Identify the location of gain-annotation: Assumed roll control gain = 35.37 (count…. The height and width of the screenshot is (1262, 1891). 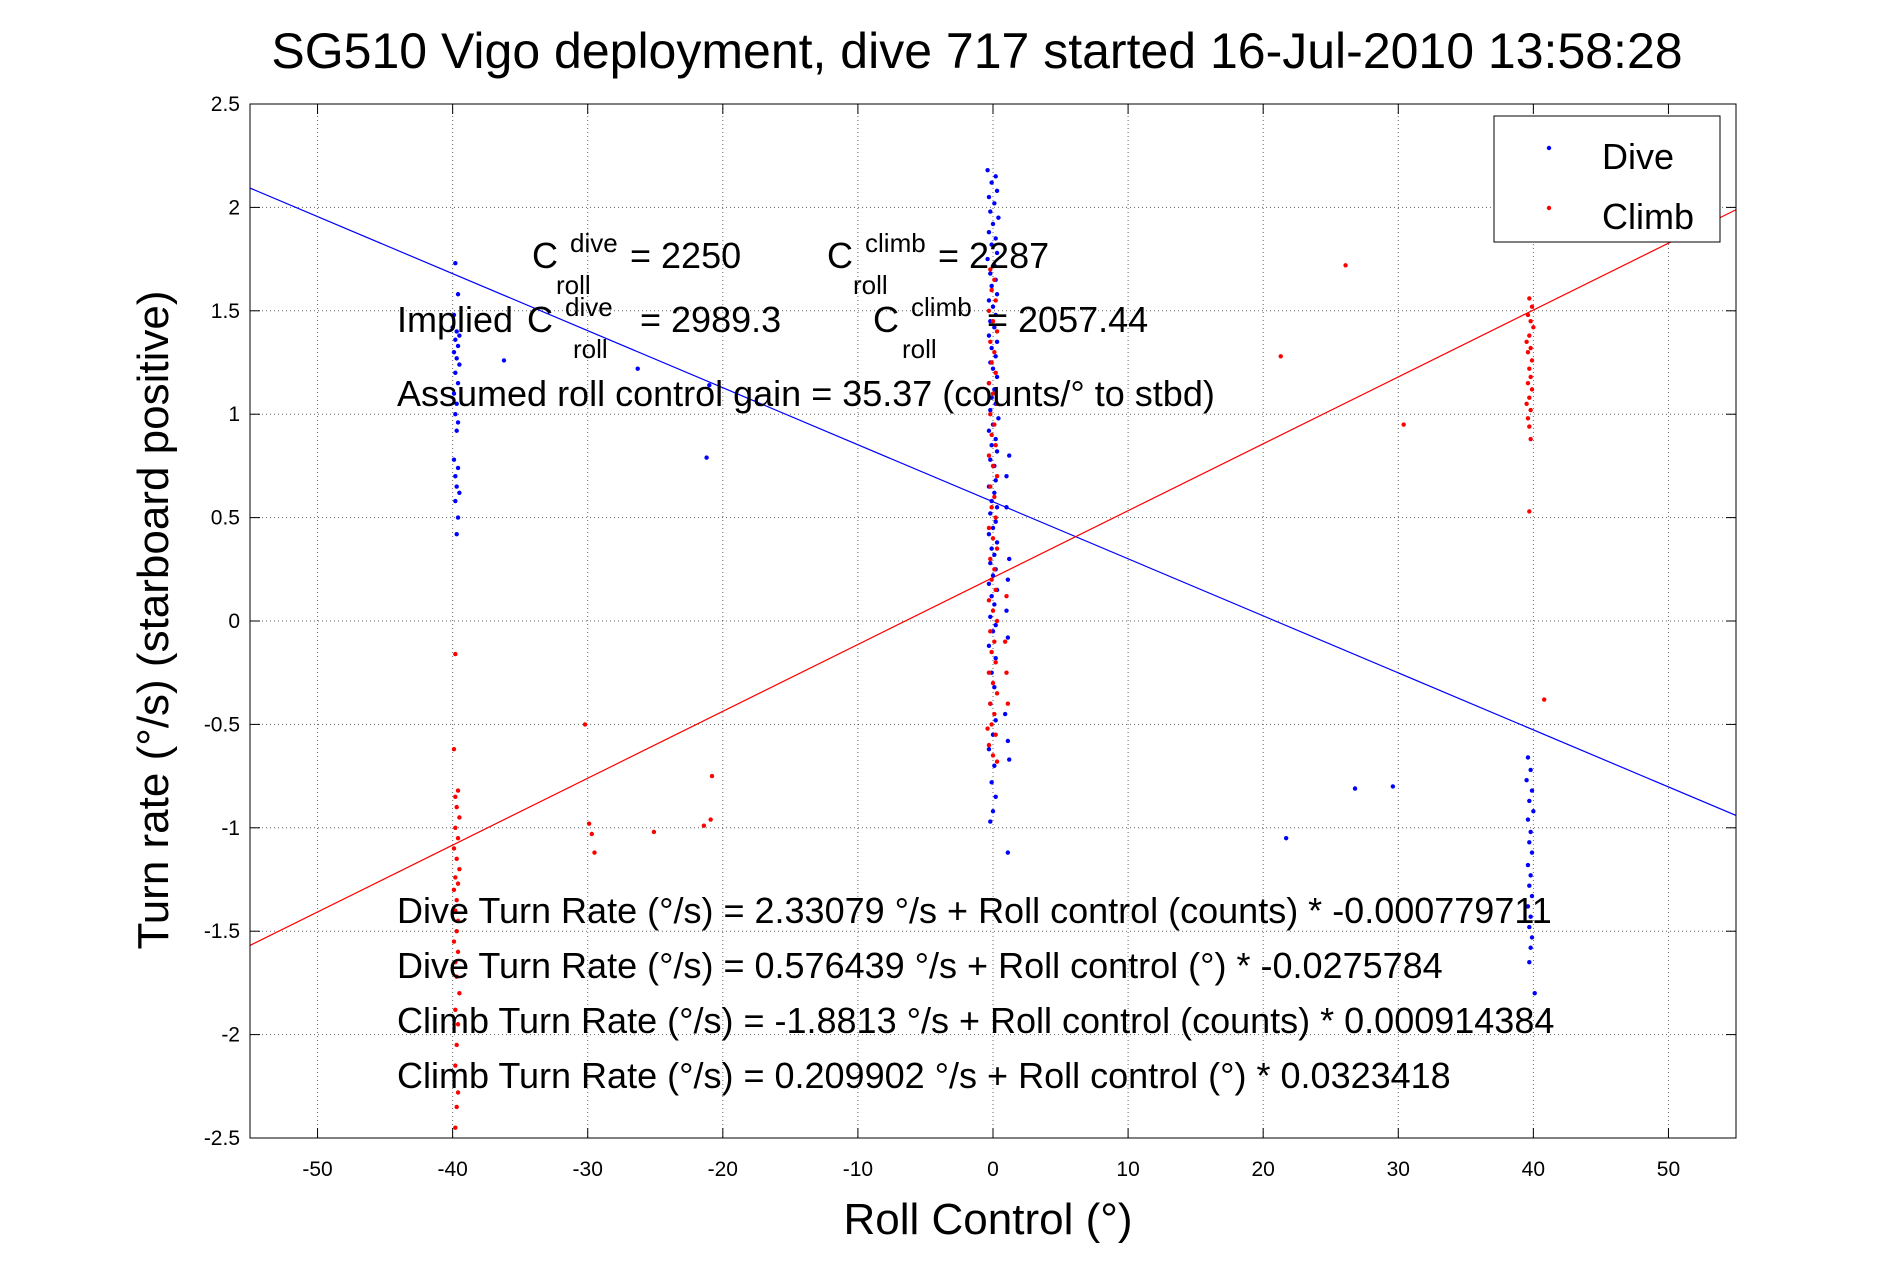
(806, 393).